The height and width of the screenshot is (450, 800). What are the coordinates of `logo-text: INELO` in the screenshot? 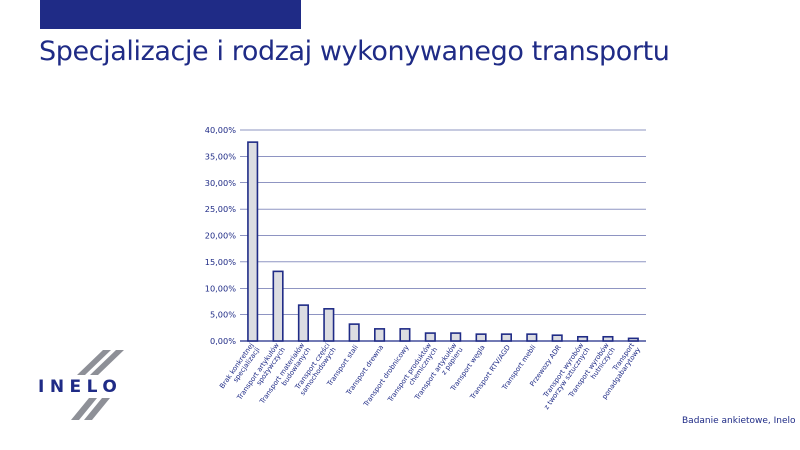 It's located at (80, 387).